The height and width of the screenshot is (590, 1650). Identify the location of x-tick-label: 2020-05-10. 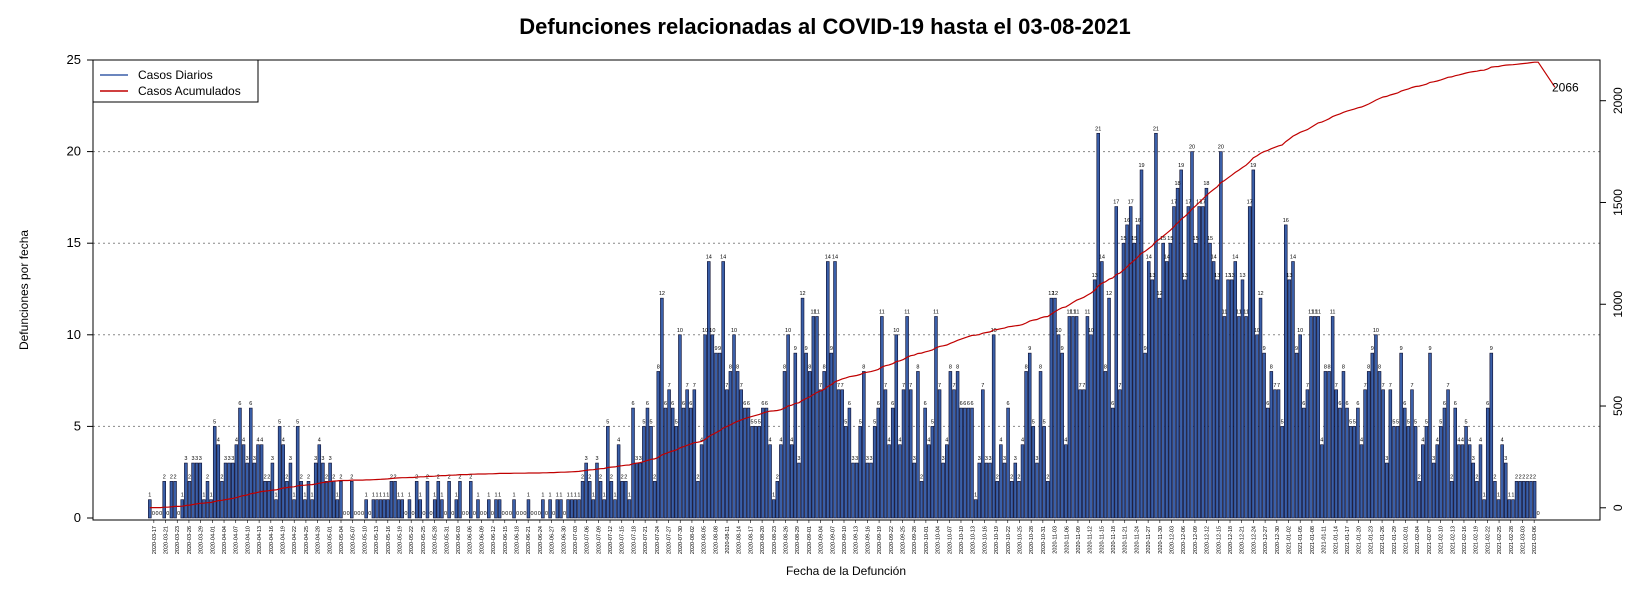
(365, 540).